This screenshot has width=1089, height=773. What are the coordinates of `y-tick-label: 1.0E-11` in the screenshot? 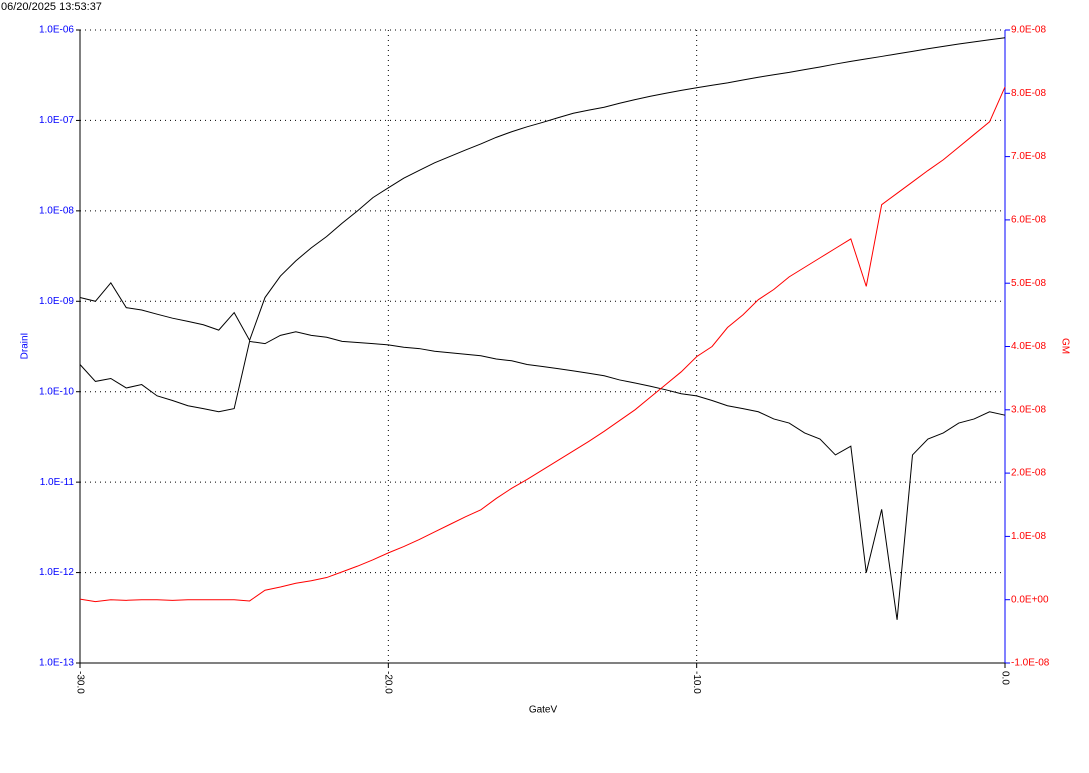 It's located at (57, 482).